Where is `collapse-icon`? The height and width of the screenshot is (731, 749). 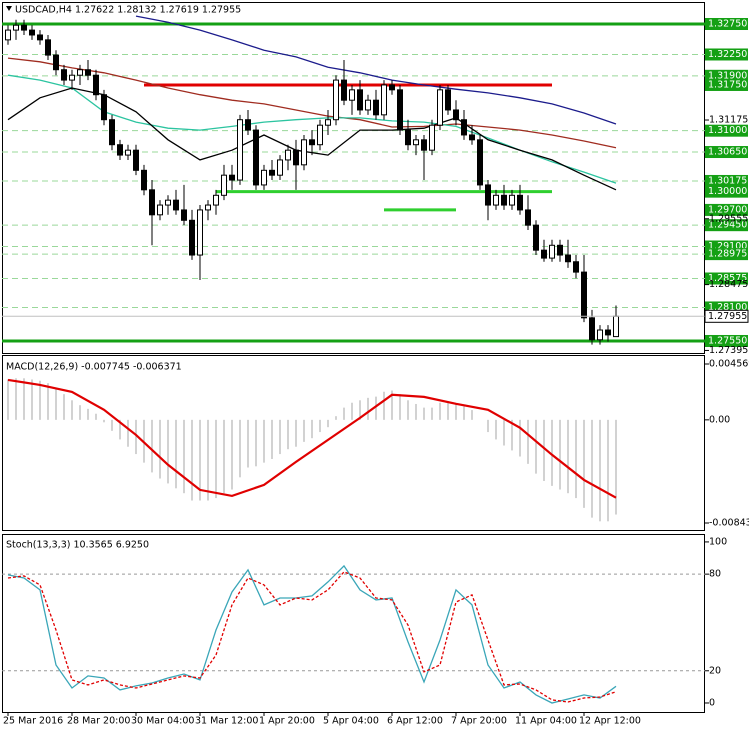 collapse-icon is located at coordinates (9, 8).